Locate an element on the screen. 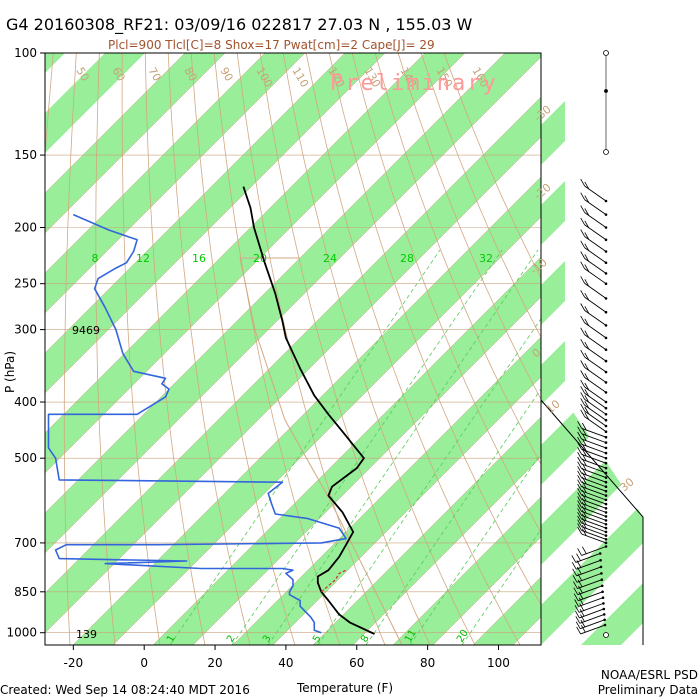  wind-calm-marker is located at coordinates (606, 53).